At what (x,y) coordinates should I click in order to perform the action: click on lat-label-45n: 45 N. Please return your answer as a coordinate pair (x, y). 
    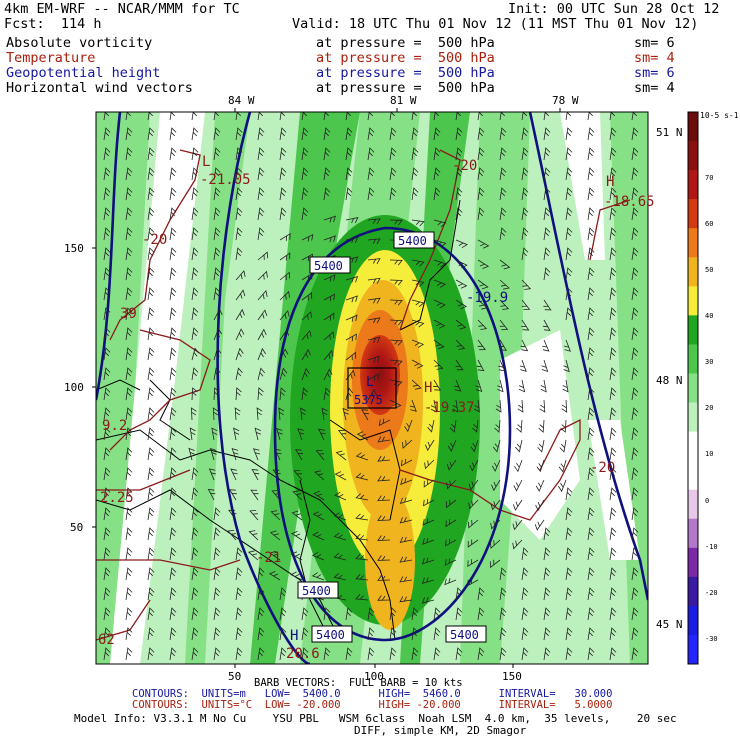
    Looking at the image, I should click on (669, 624).